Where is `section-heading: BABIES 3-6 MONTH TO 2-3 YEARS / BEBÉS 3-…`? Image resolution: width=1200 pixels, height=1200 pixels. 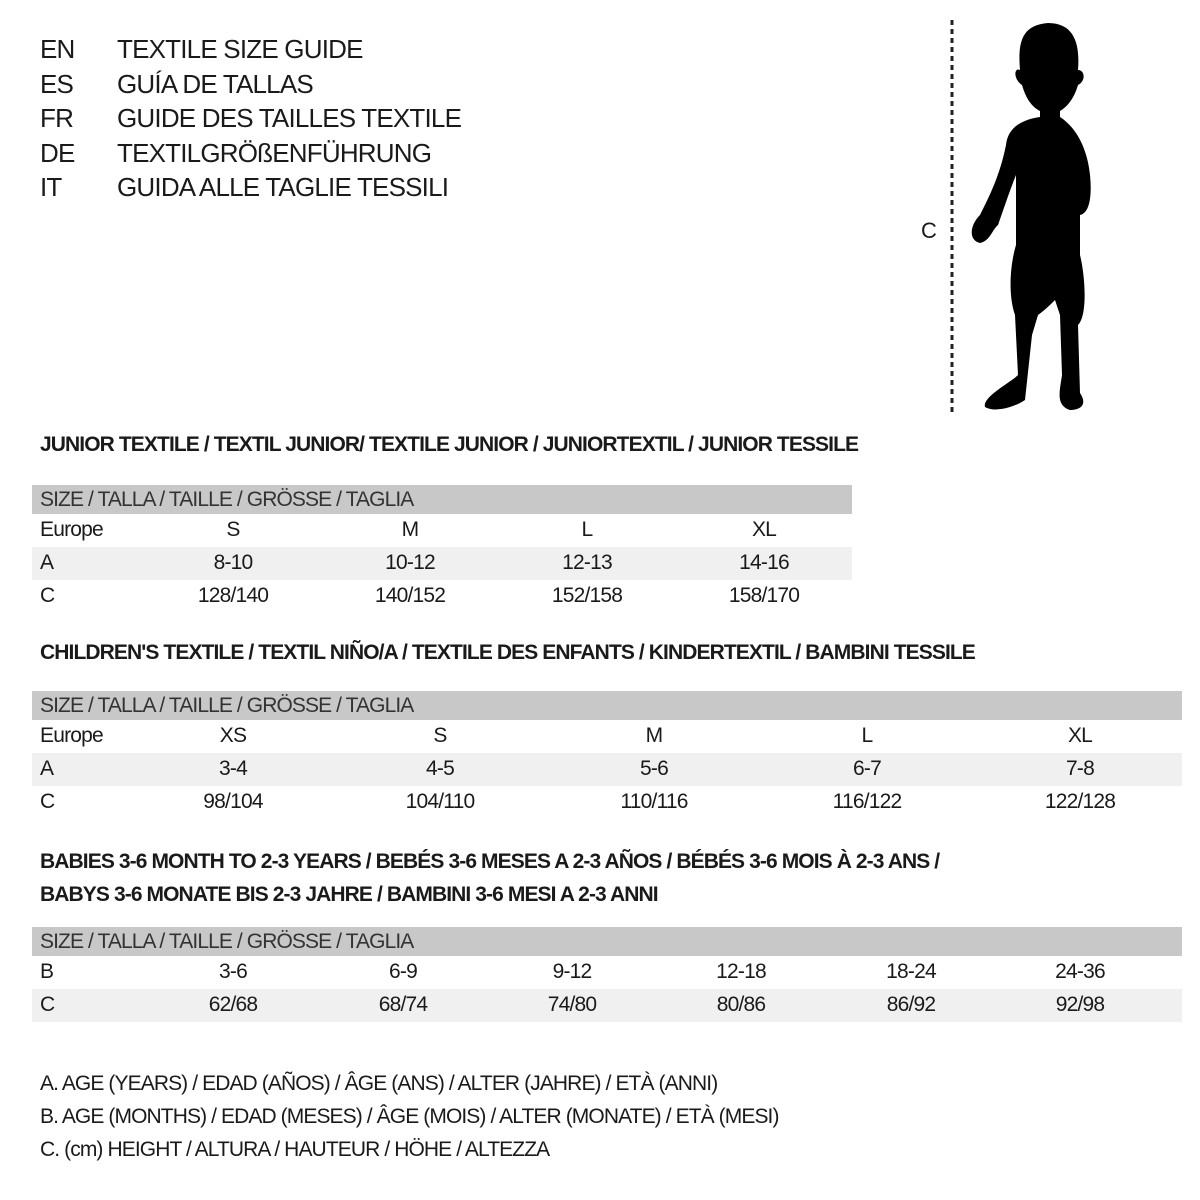
section-heading: BABIES 3-6 MONTH TO 2-3 YEARS / BEBÉS 3-… is located at coordinates (490, 861).